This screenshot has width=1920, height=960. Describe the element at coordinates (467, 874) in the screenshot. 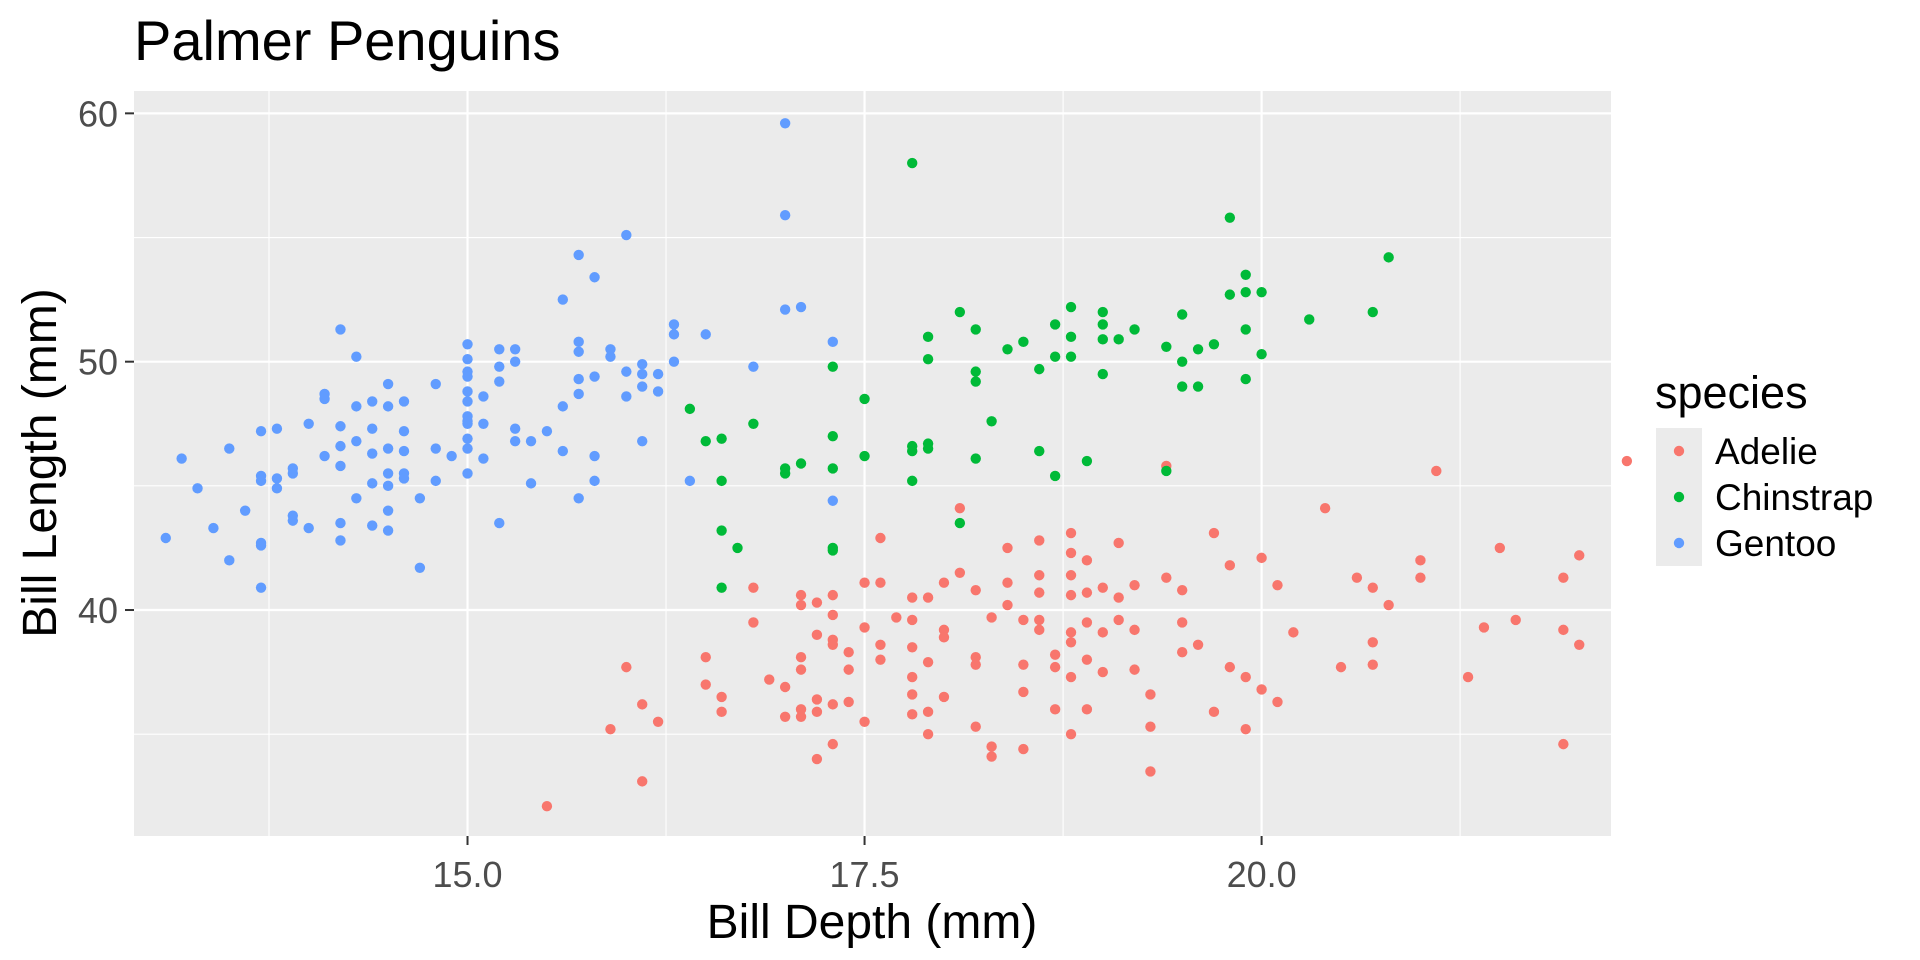

I see `x-tick-label: 15.0` at that location.